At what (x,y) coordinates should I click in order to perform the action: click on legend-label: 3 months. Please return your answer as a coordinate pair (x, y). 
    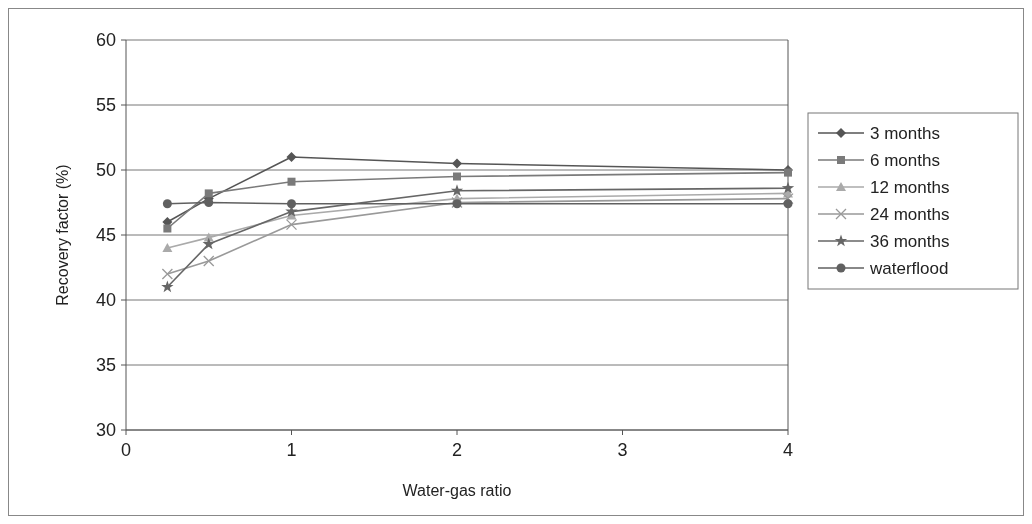
    Looking at the image, I should click on (905, 133).